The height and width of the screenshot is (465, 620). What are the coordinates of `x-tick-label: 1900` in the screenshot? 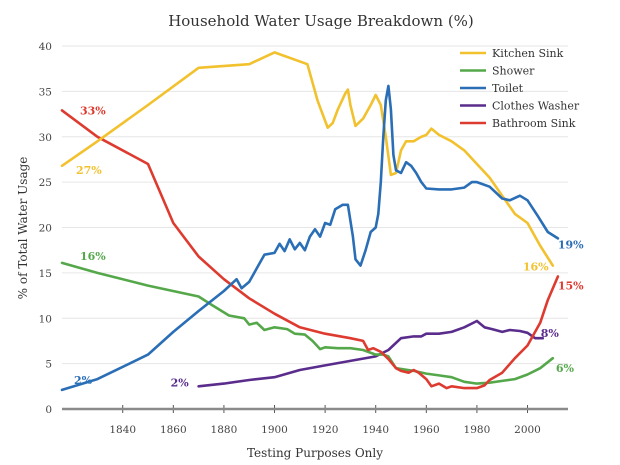 It's located at (274, 430).